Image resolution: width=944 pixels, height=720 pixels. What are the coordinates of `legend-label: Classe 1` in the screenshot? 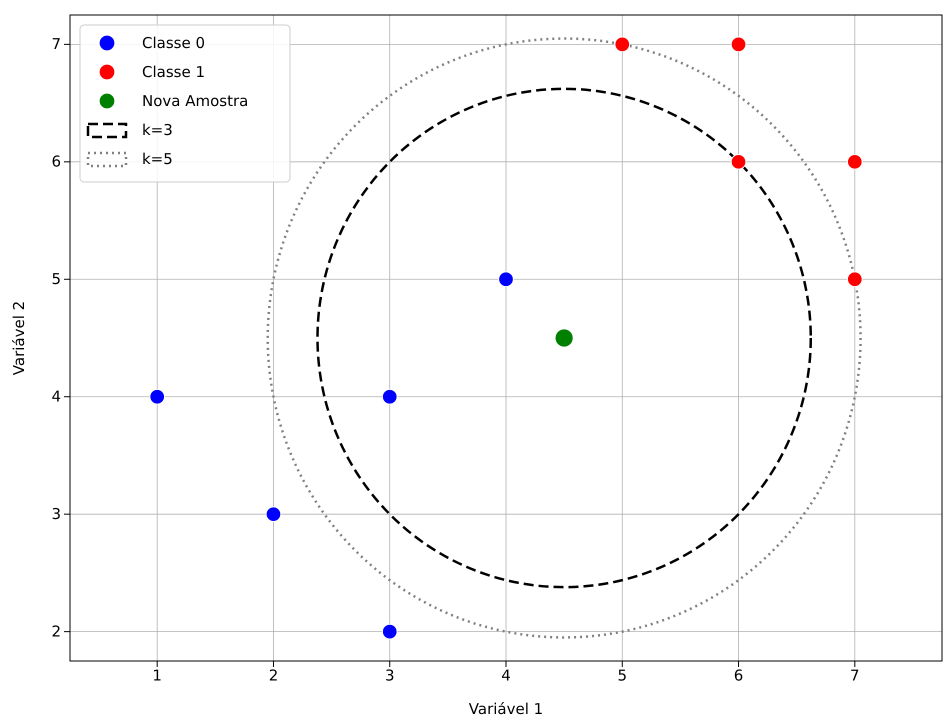 It's located at (174, 72).